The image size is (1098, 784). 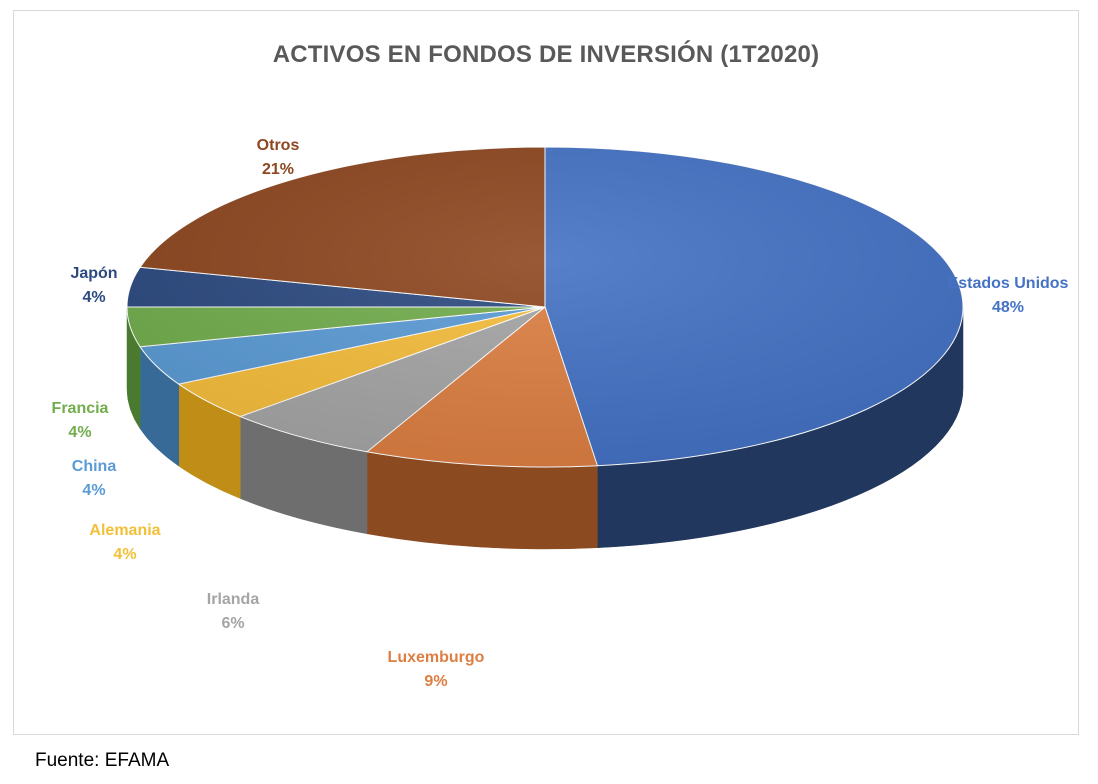 What do you see at coordinates (1008, 296) in the screenshot?
I see `data-label-estados-unidos: Estados Unidos 48%` at bounding box center [1008, 296].